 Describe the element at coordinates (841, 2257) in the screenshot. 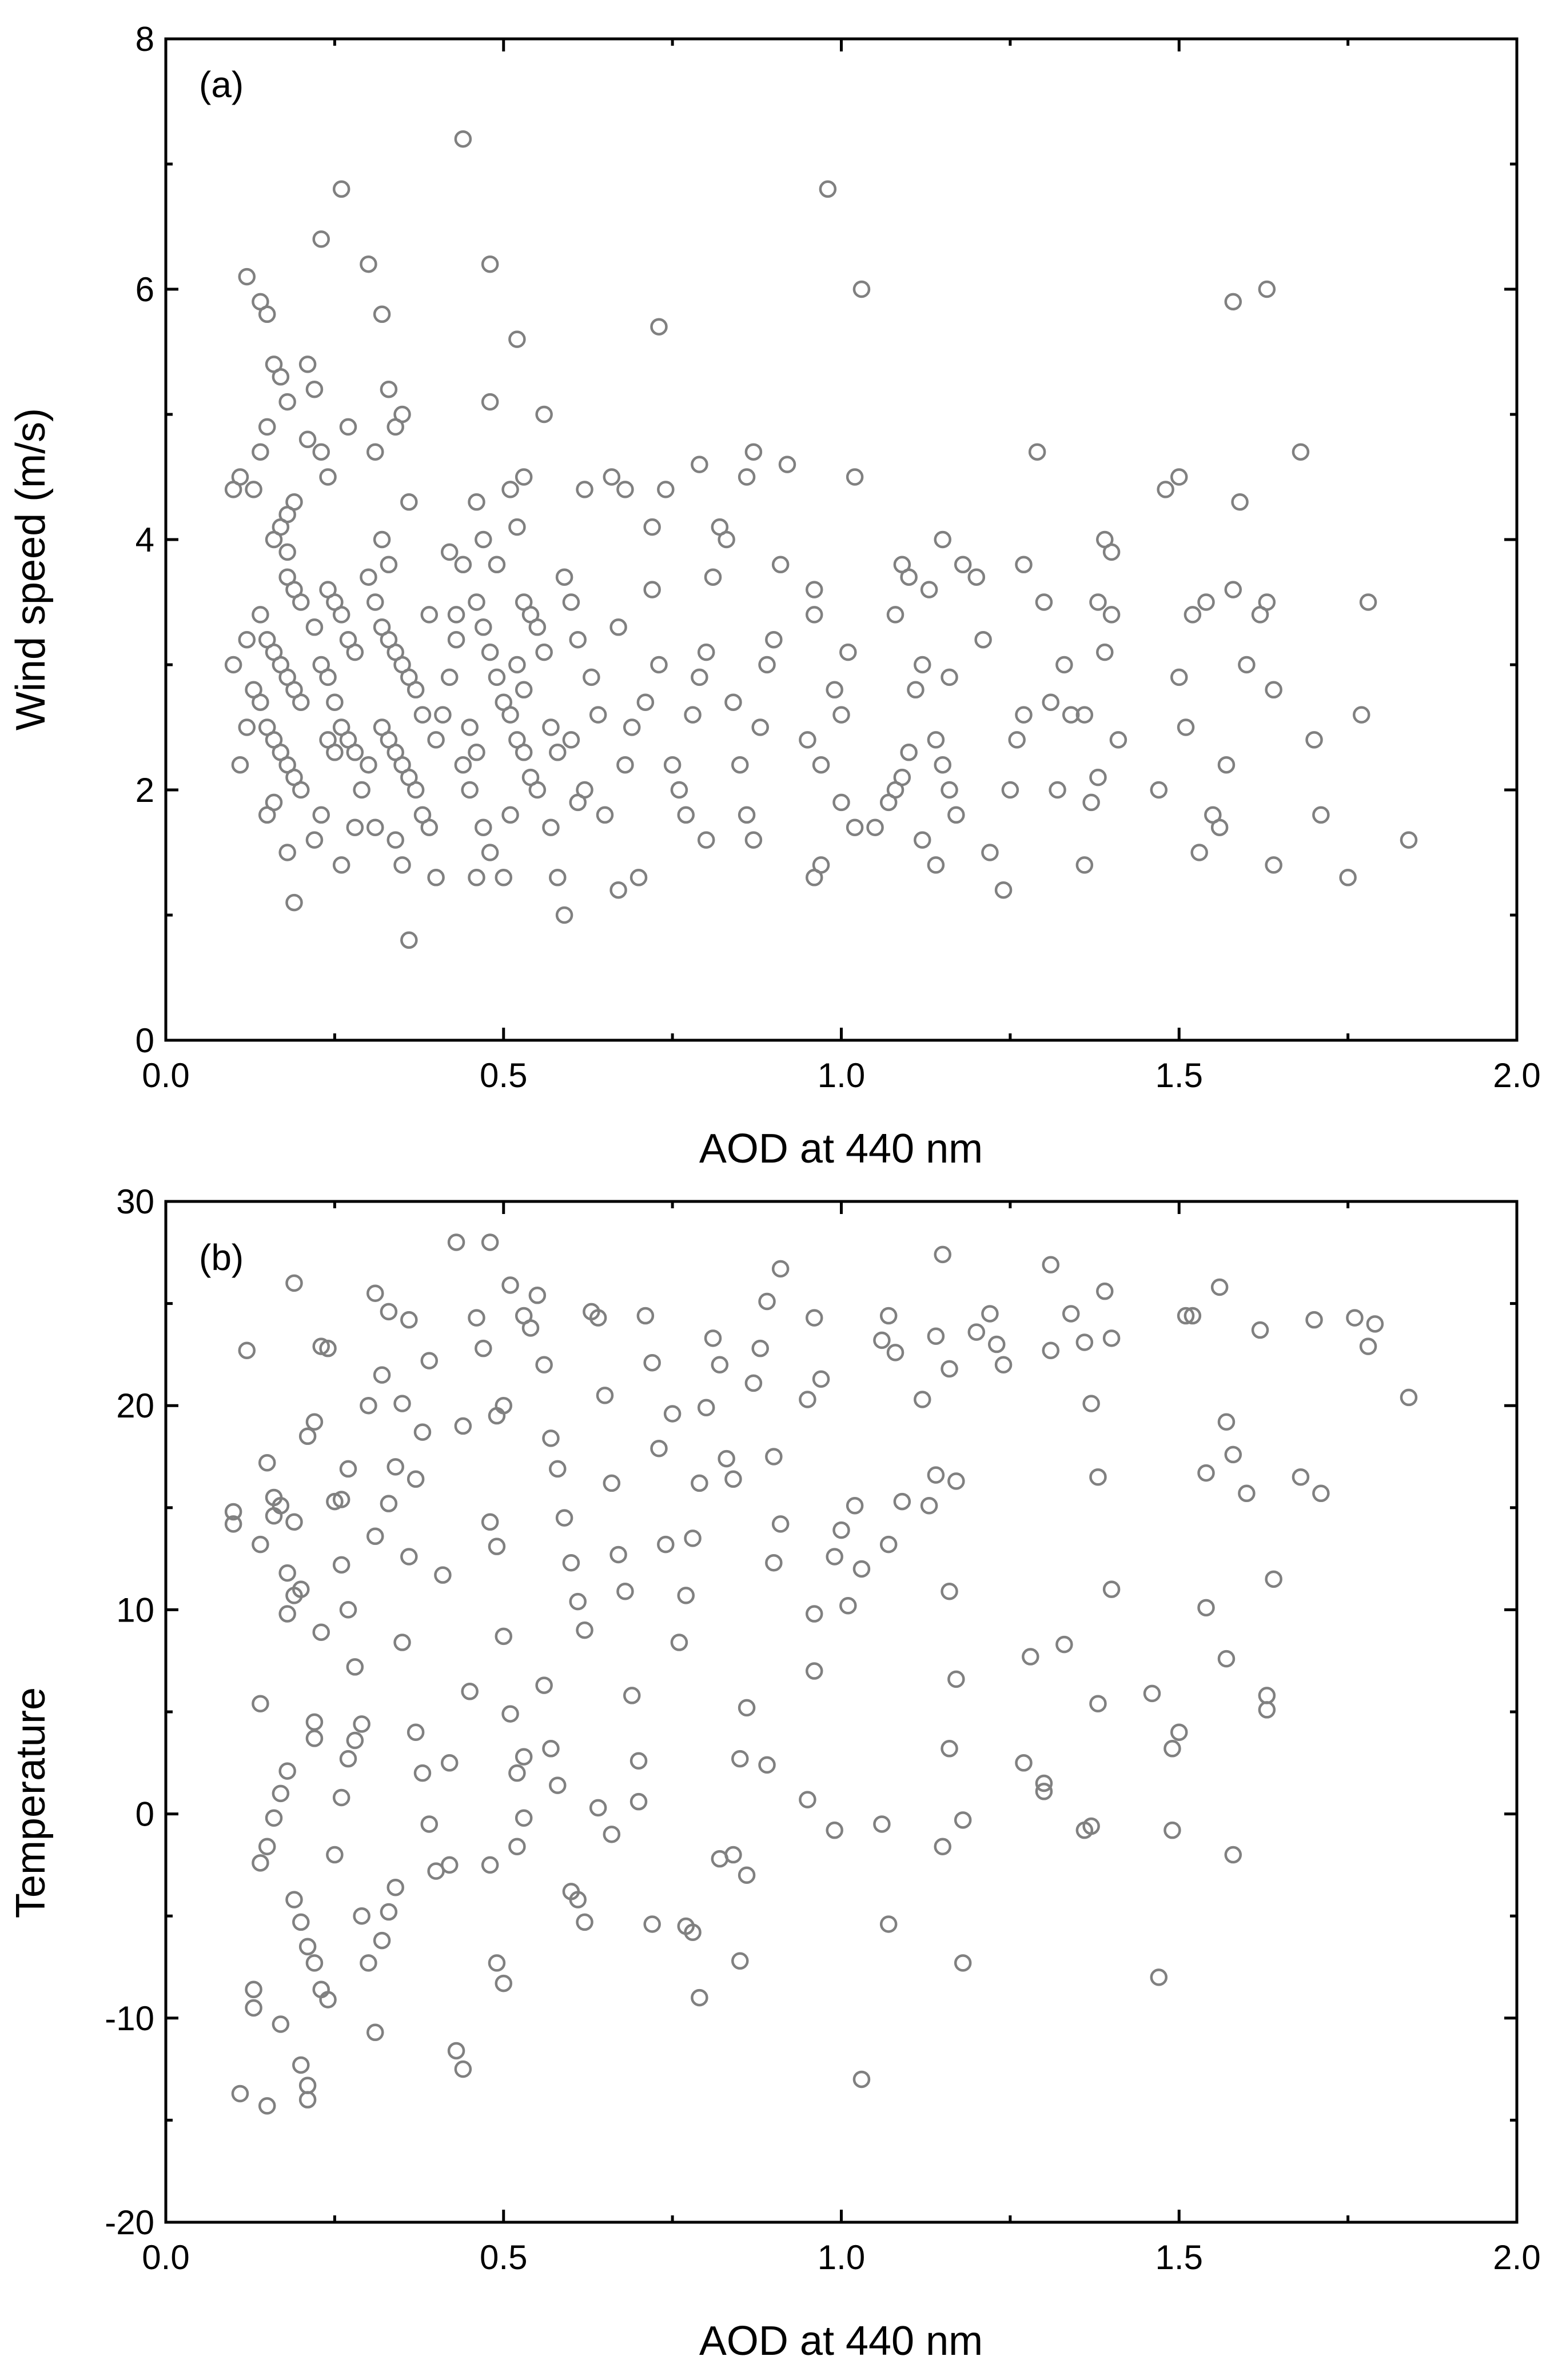

I see `panel-b-x-tick-label: 1.0` at that location.